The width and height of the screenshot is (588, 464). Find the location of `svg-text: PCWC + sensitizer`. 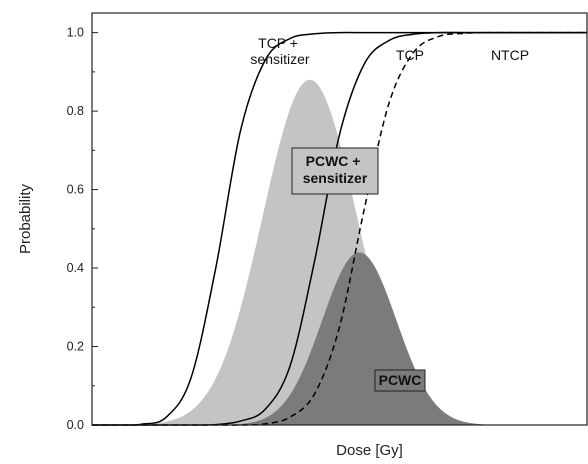

svg-text: PCWC + sensitizer is located at coordinates (335, 169).